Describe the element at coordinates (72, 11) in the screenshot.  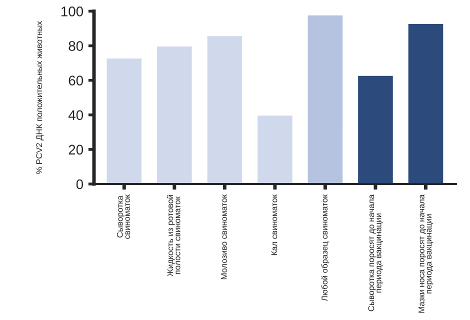
I see `y-tick-label: 100` at that location.